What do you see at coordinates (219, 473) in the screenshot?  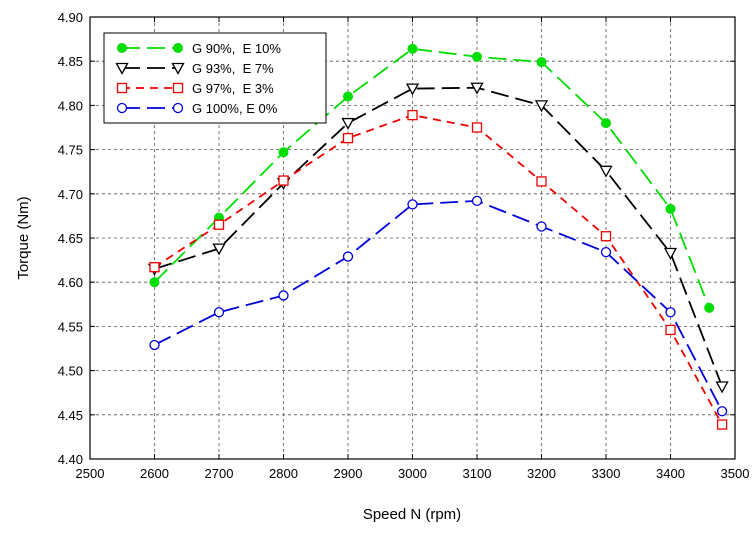 I see `x-tick-label: 2700` at bounding box center [219, 473].